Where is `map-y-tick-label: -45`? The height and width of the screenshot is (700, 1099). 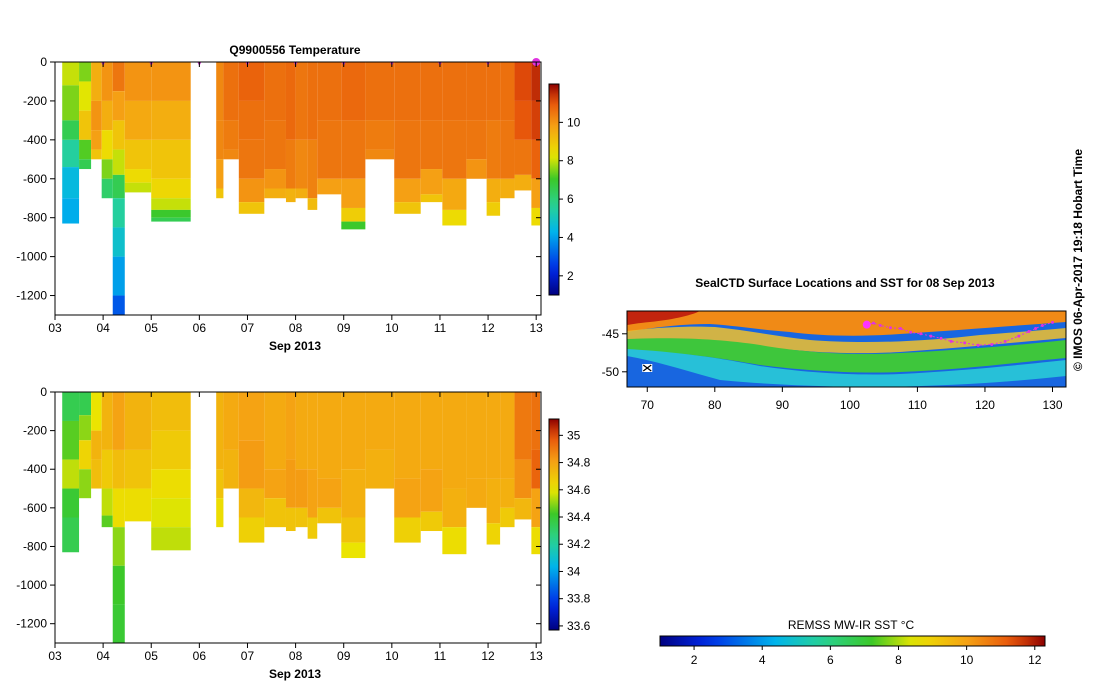 map-y-tick-label: -45 is located at coordinates (611, 334).